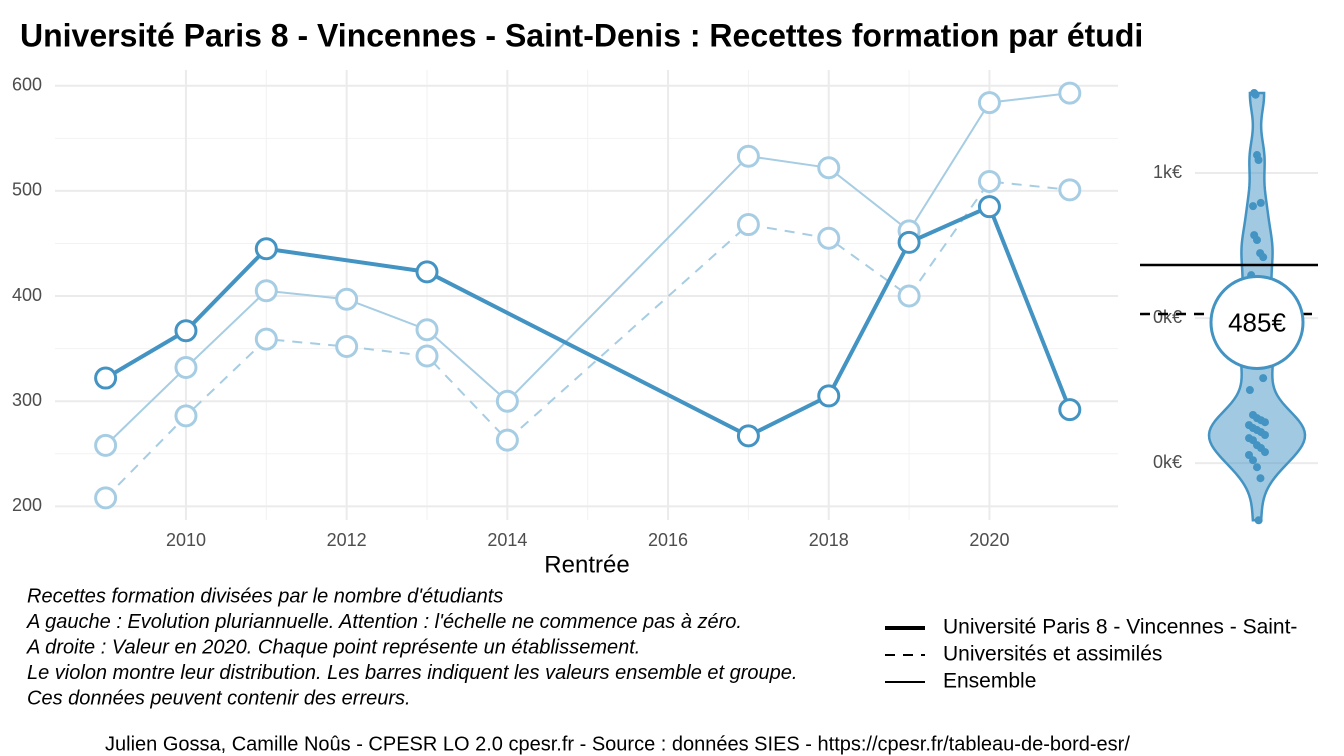  What do you see at coordinates (27, 295) in the screenshot?
I see `y-tick-label: 400` at bounding box center [27, 295].